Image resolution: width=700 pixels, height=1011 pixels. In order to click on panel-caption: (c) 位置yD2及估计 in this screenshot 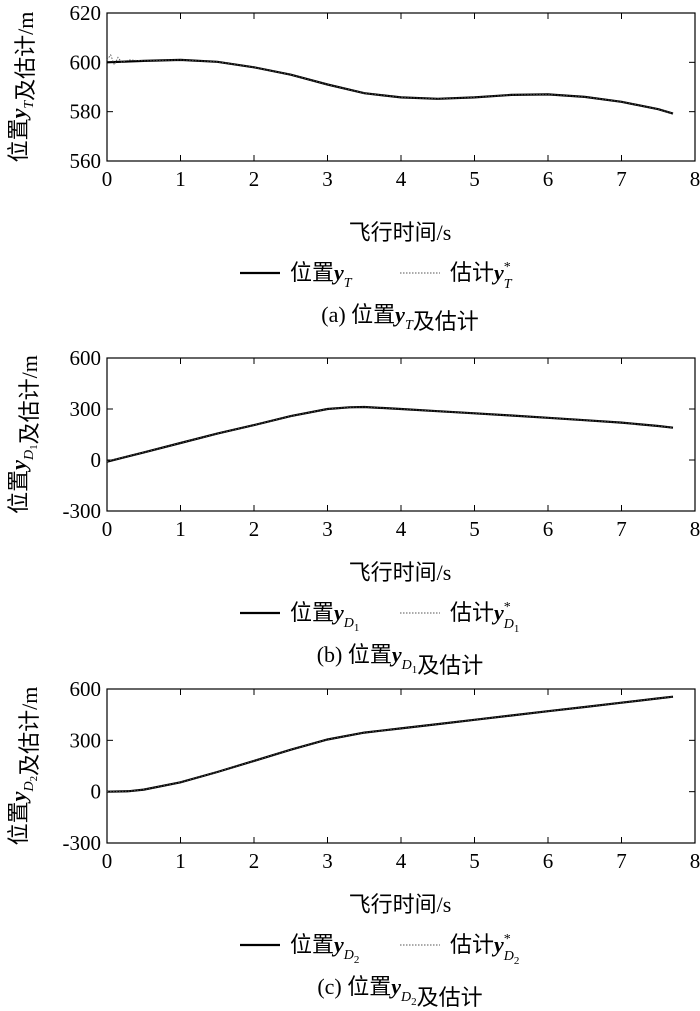, I will do `click(399, 992)`.